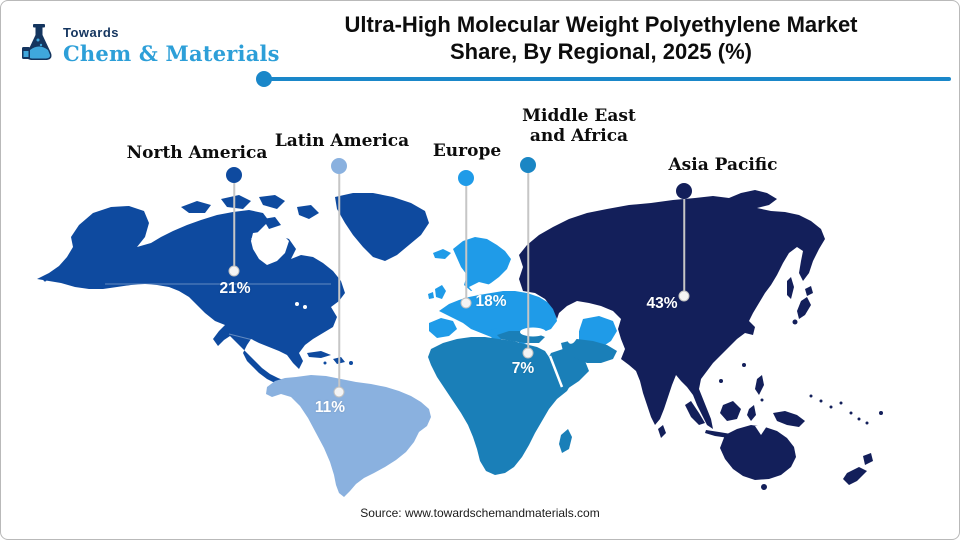 This screenshot has width=960, height=540. Describe the element at coordinates (171, 53) in the screenshot. I see `brand-name-bottom: Chem & Materials` at that location.